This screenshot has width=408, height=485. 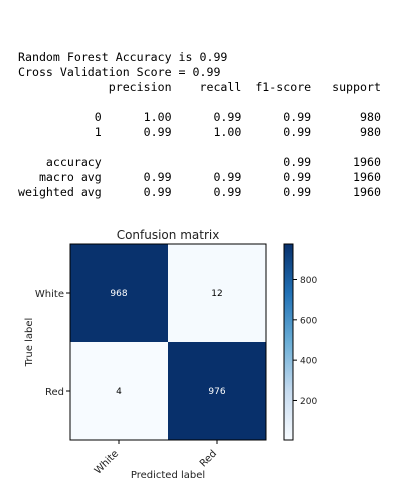 I want to click on x-tick-label: White, so click(x=107, y=462).